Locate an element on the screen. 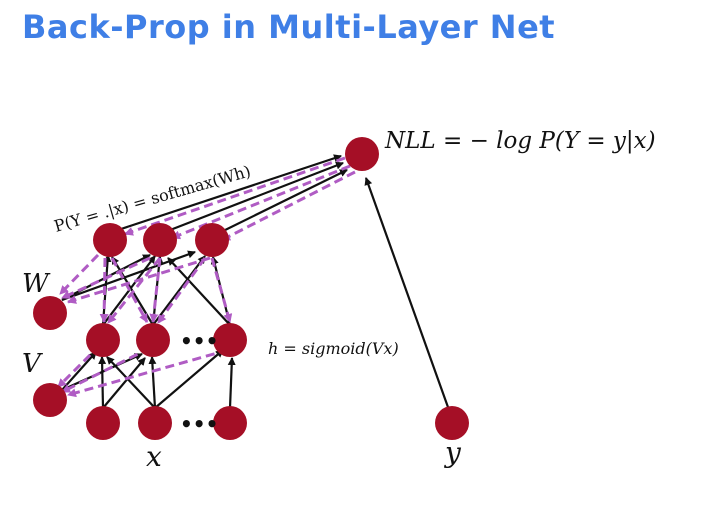  slide-title: Back-Prop in Multi-Layer Net is located at coordinates (289, 27).